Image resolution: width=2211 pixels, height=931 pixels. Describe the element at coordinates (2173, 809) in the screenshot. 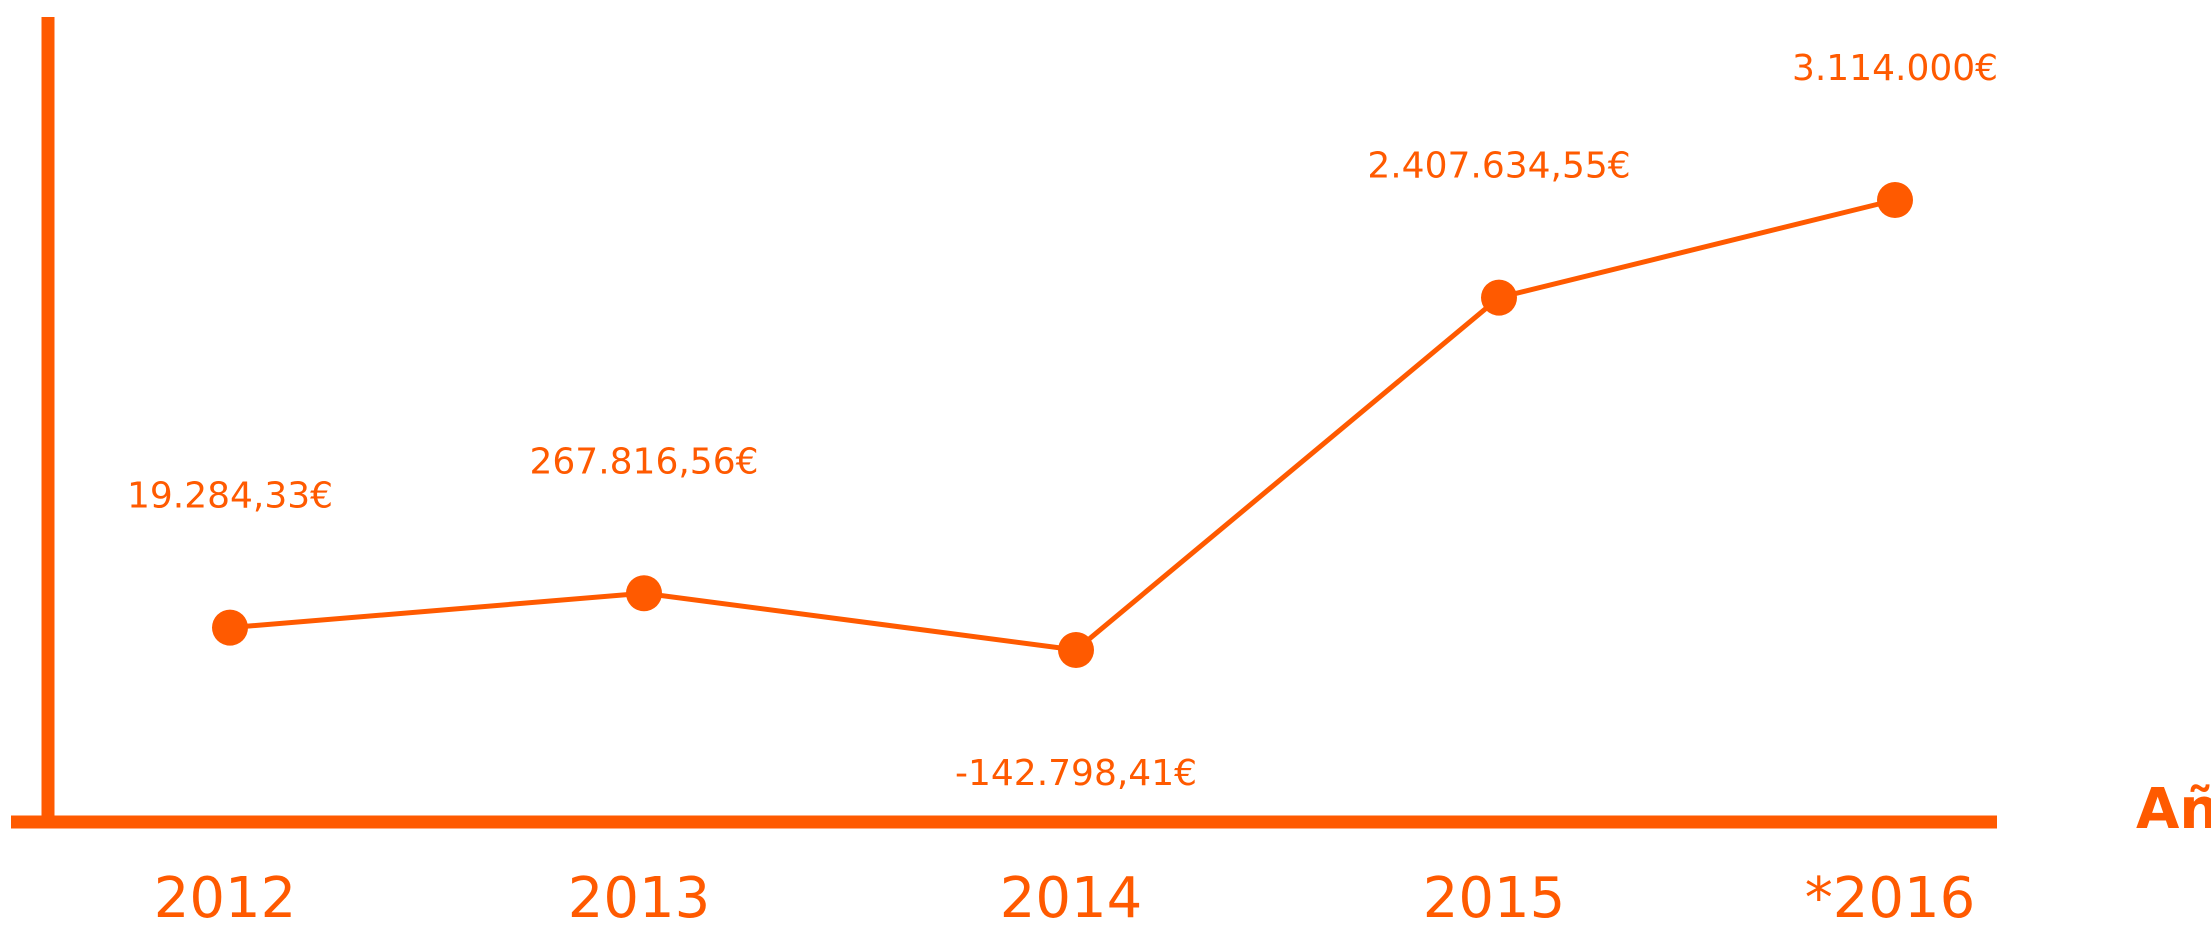

I see `x-axis-label: Año` at that location.